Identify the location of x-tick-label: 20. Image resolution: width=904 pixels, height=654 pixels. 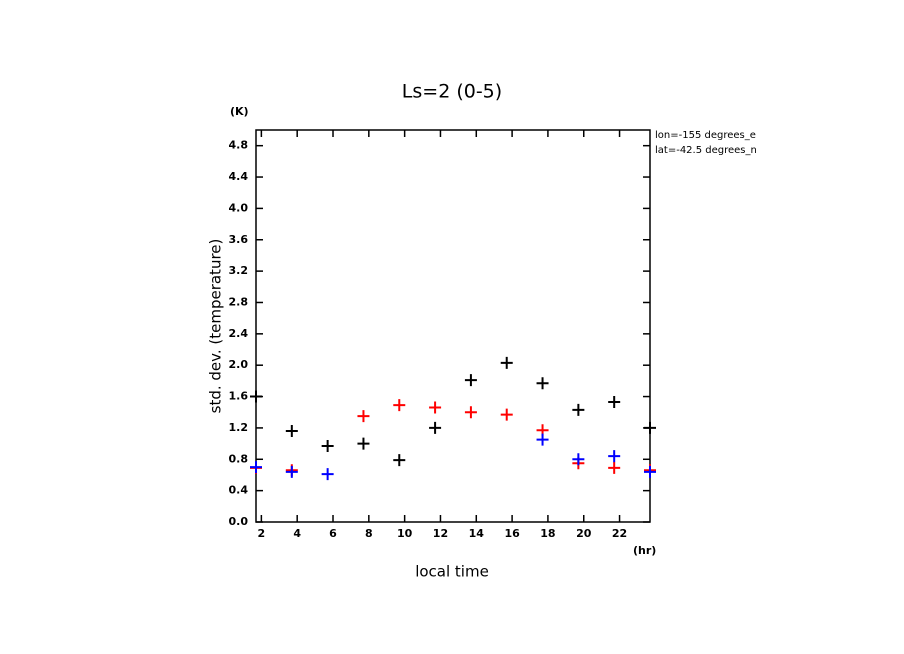
(584, 533).